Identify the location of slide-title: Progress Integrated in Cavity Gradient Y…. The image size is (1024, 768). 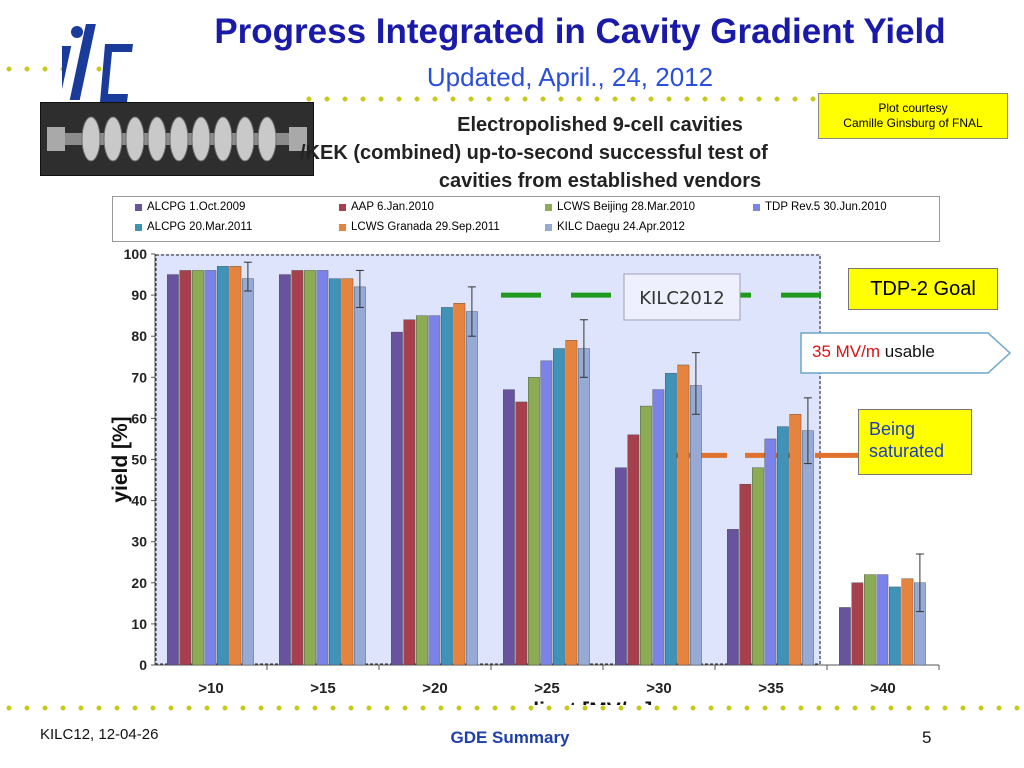
(580, 31).